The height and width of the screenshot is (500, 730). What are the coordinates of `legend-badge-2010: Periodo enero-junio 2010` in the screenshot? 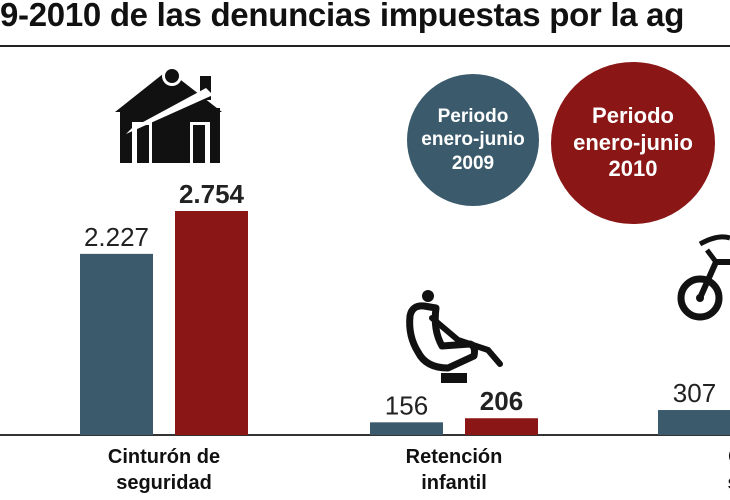 It's located at (633, 143).